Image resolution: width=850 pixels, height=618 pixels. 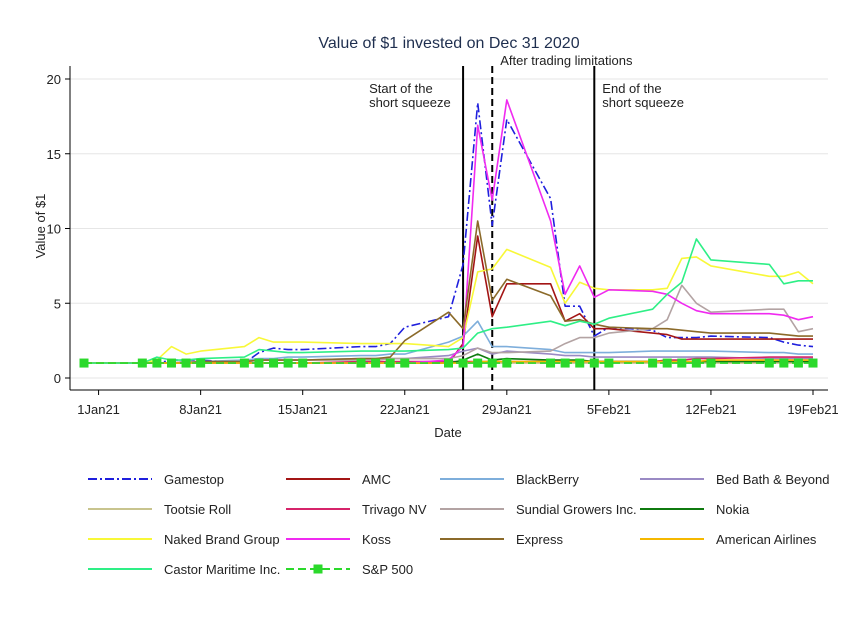 What do you see at coordinates (194, 479) in the screenshot?
I see `legend-label: Gamestop` at bounding box center [194, 479].